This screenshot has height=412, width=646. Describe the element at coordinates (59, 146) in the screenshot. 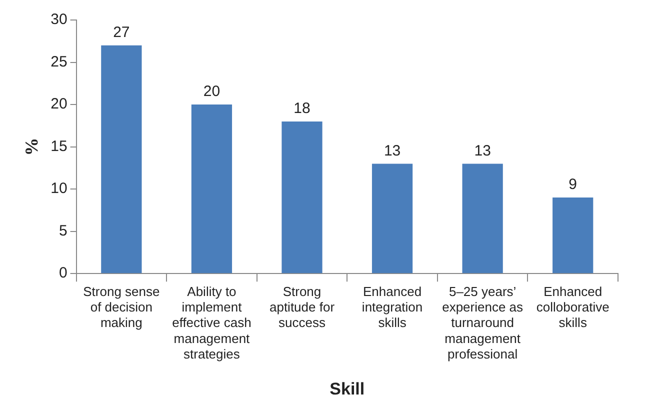

I see `y-tick-label: 15` at that location.